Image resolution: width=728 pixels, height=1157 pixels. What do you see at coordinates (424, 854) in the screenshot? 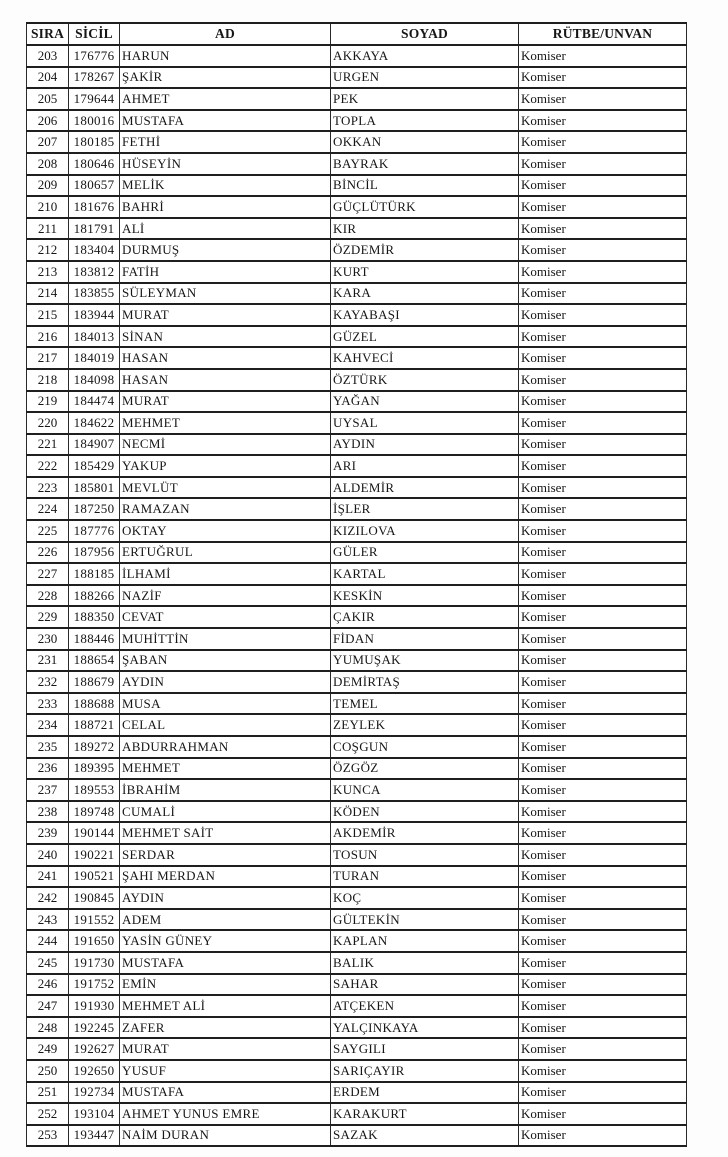
I see `cell-soyad: TOSUN` at bounding box center [424, 854].